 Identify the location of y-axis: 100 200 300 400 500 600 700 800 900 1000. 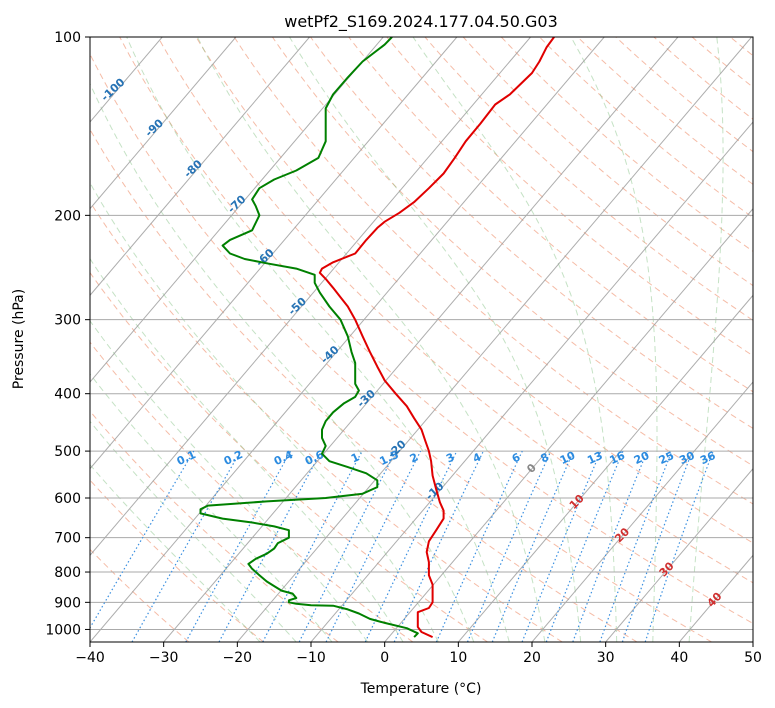
(67, 334).